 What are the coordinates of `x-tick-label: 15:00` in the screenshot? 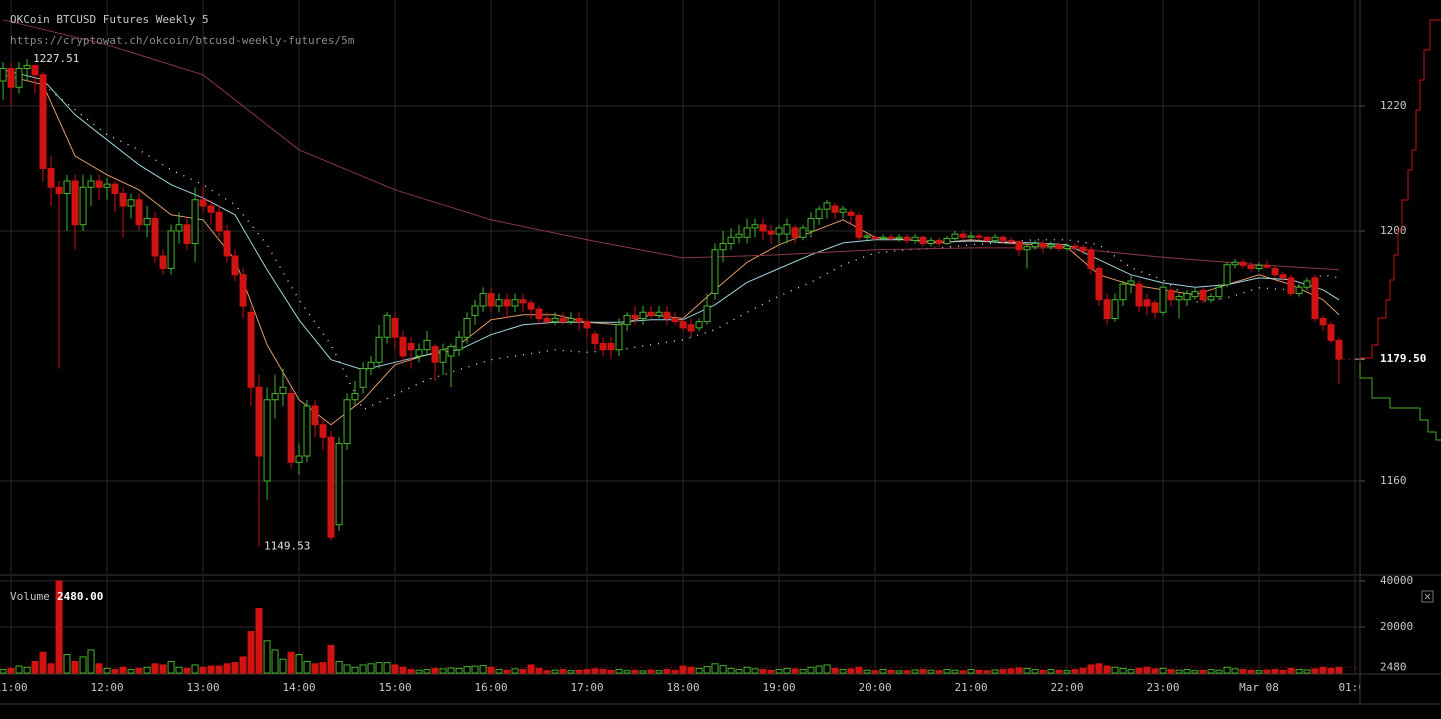 It's located at (394, 687).